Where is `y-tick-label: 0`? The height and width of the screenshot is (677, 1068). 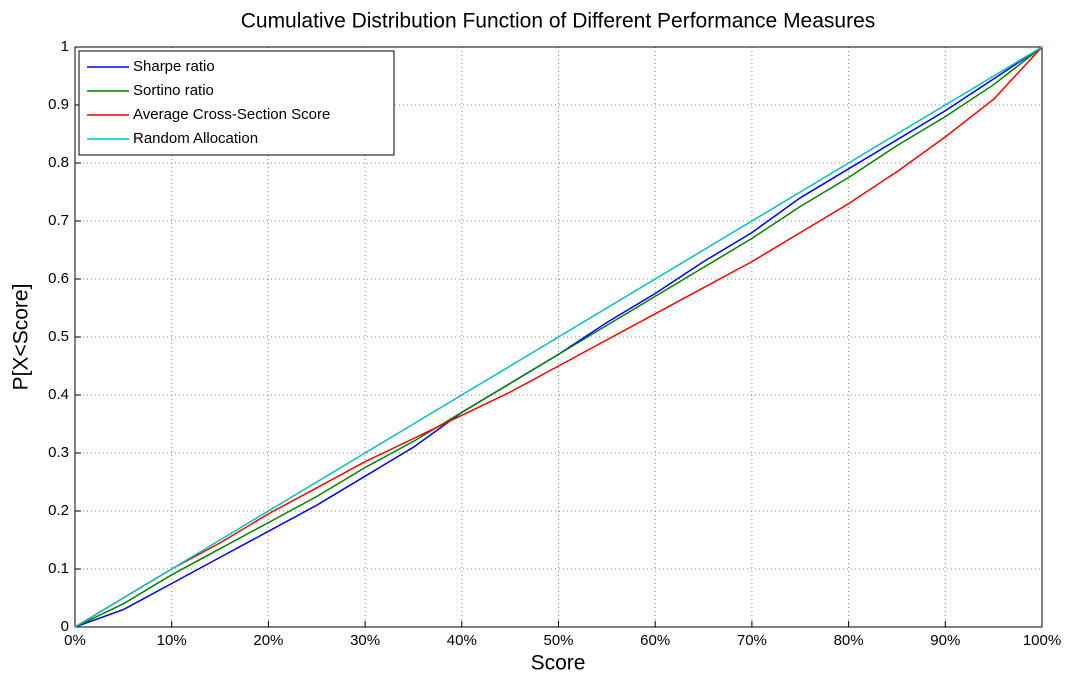
y-tick-label: 0 is located at coordinates (65, 626).